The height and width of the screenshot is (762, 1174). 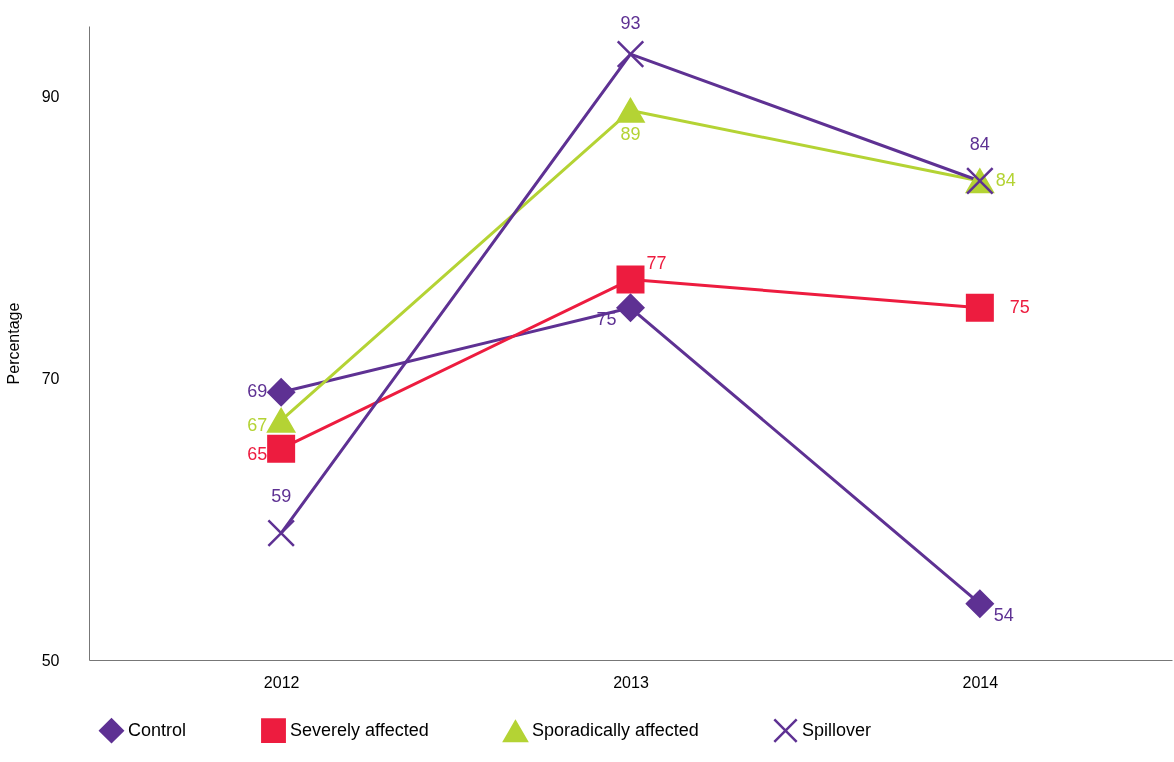 What do you see at coordinates (281, 496) in the screenshot?
I see `data-label: 59` at bounding box center [281, 496].